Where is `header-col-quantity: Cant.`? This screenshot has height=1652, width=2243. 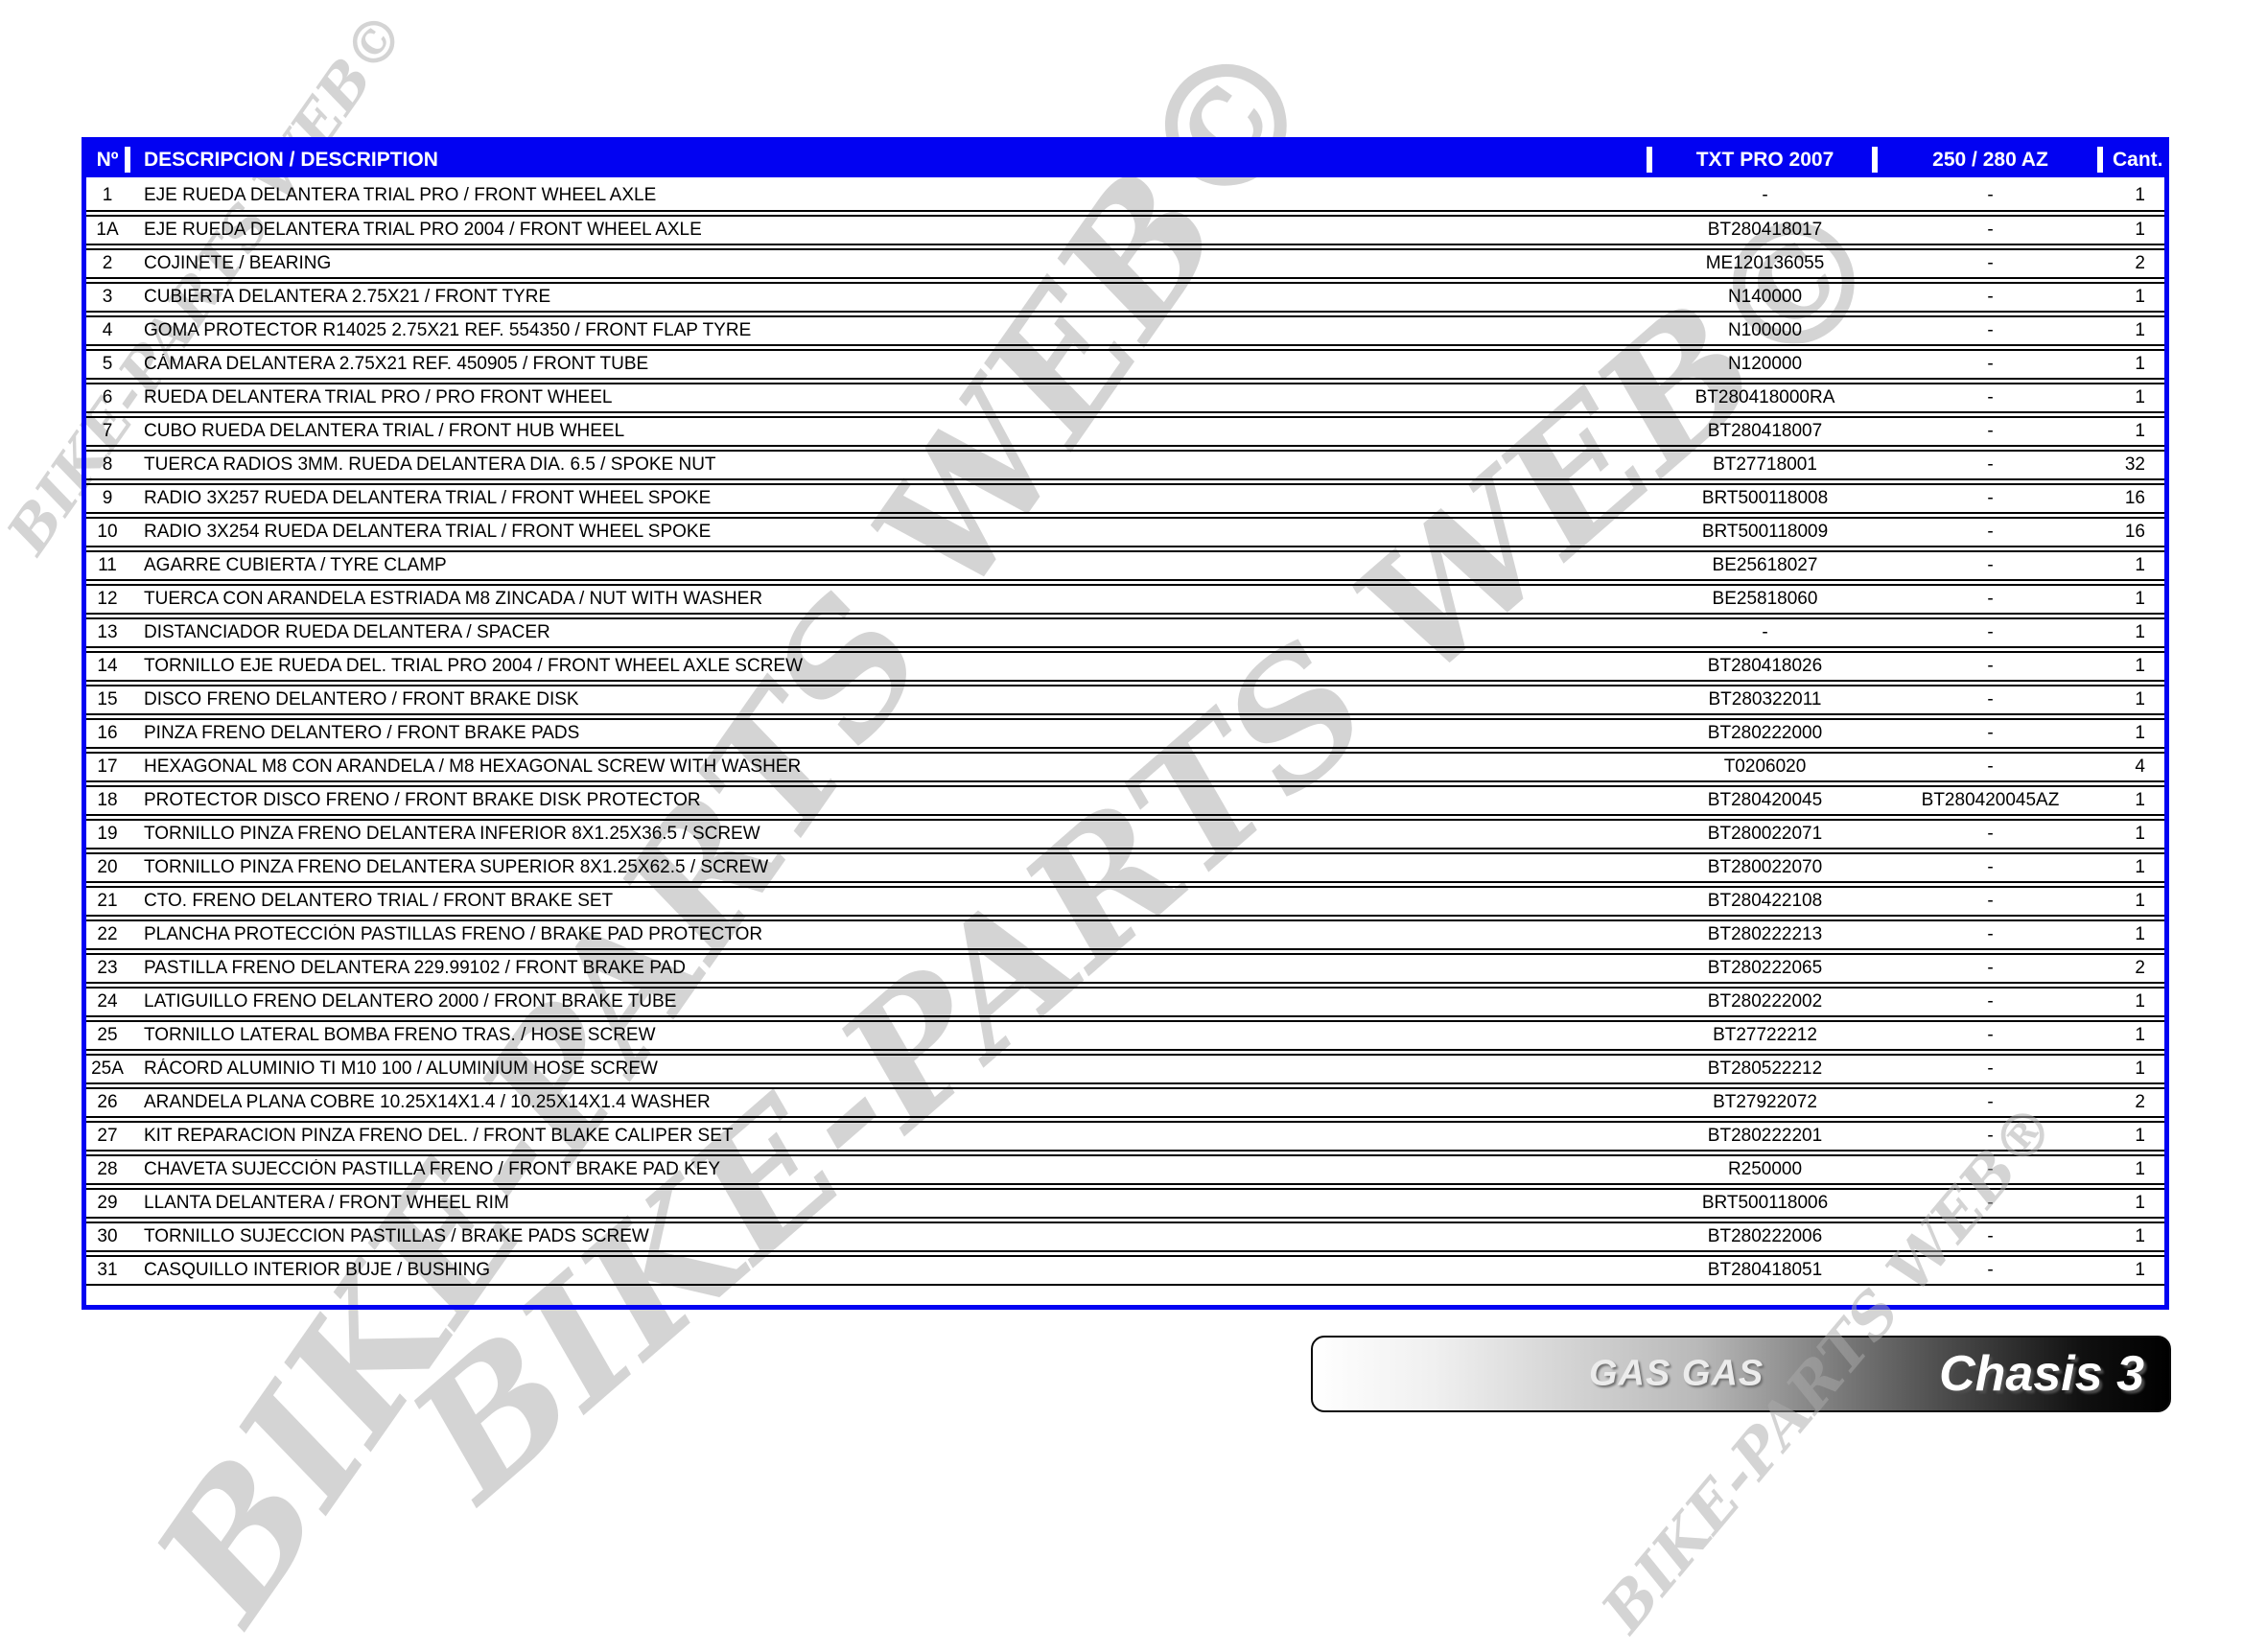 header-col-quantity: Cant. is located at coordinates (2138, 159).